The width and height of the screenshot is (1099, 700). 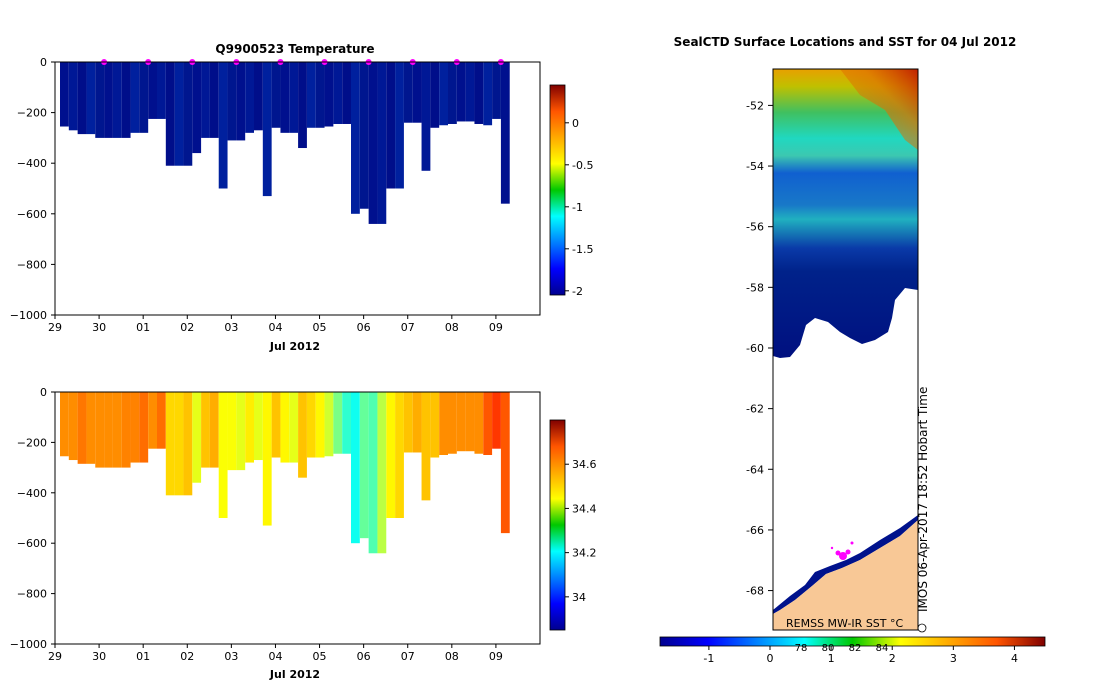 What do you see at coordinates (755, 166) in the screenshot?
I see `latitude-tick-label: -54` at bounding box center [755, 166].